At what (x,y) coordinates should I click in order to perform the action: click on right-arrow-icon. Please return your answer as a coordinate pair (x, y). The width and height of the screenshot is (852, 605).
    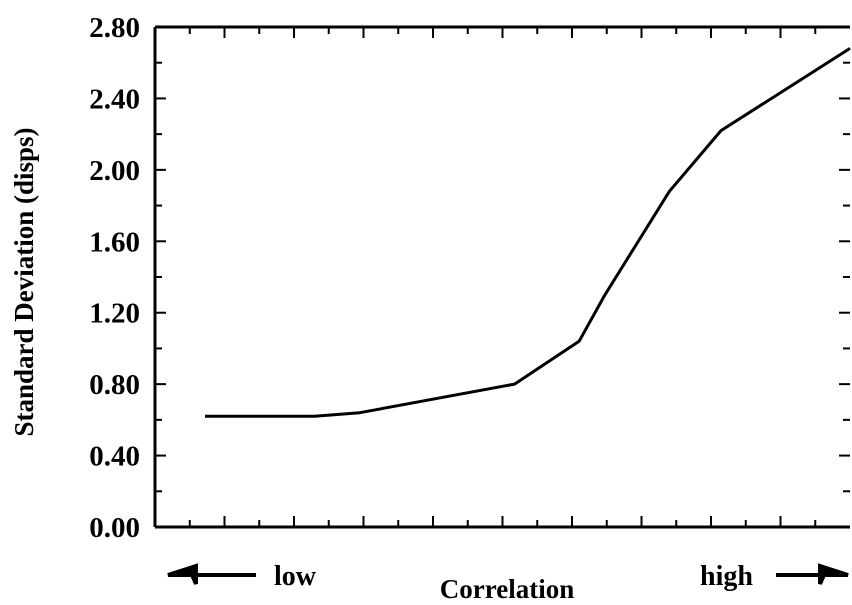
    Looking at the image, I should click on (812, 574).